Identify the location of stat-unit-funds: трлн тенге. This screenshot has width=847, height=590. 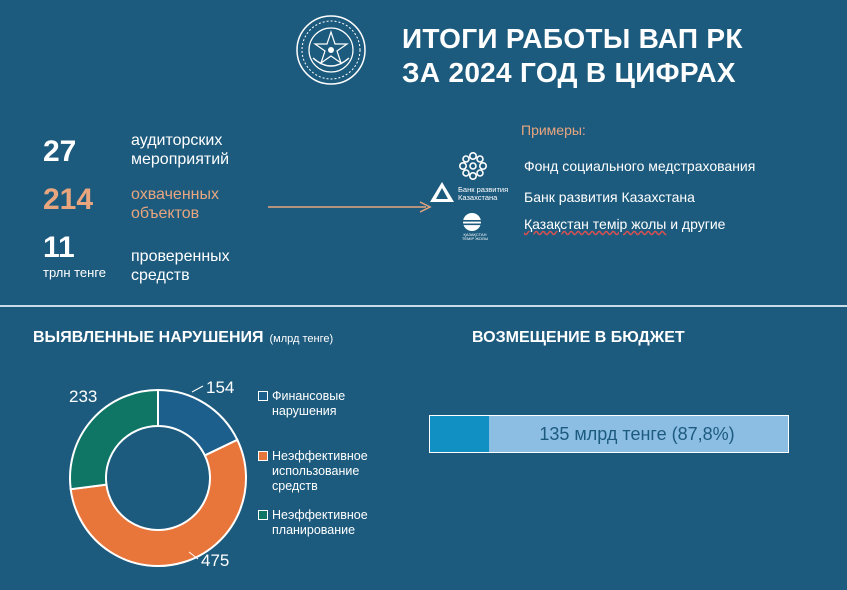
(75, 272).